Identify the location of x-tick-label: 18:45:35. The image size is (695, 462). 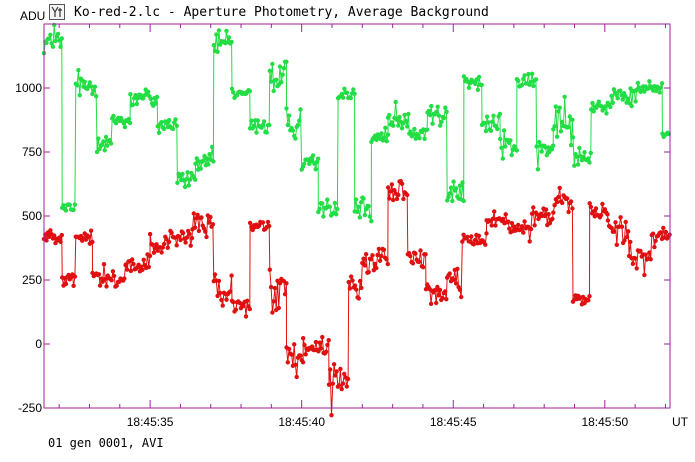
(150, 422).